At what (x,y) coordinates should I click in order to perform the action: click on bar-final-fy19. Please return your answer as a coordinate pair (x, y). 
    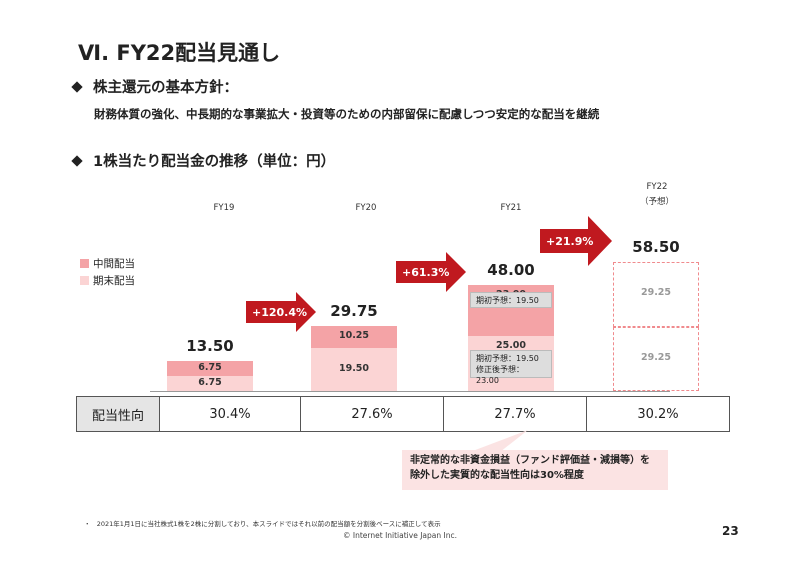
    Looking at the image, I should click on (210, 383).